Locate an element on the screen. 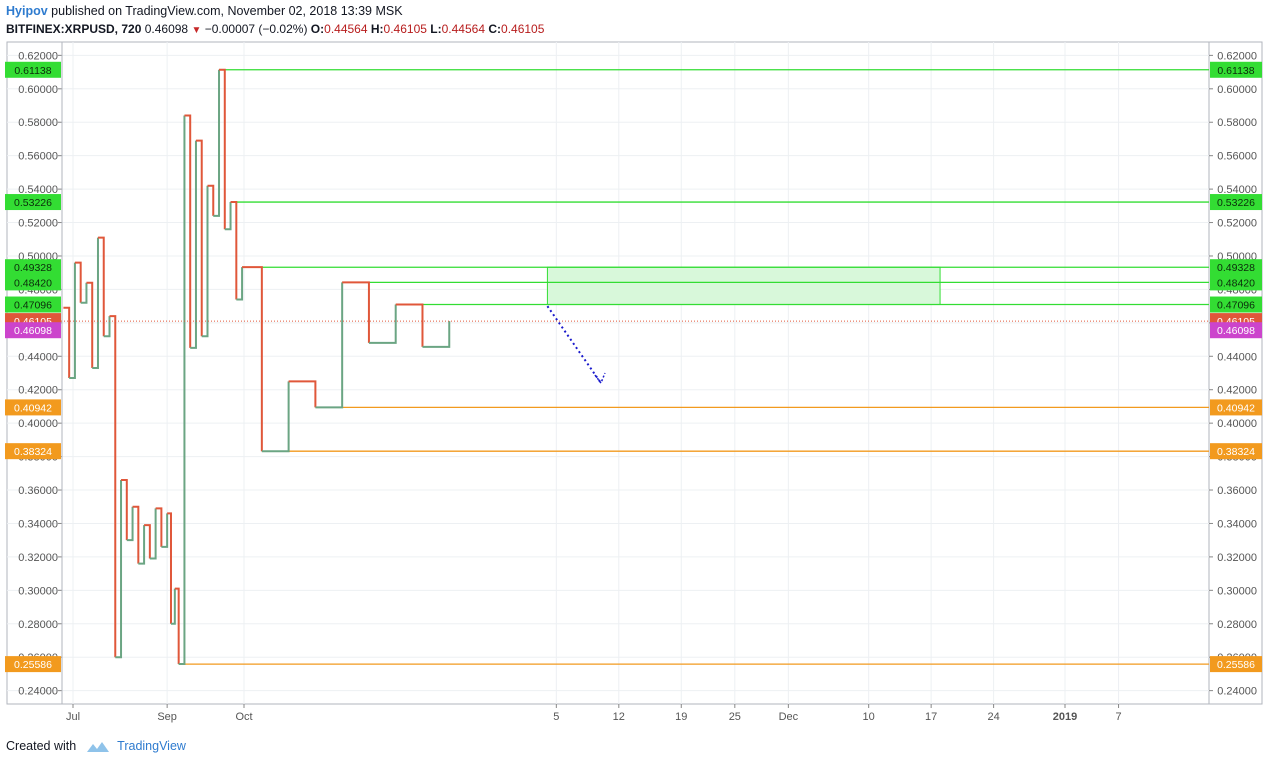  zone-rect is located at coordinates (743, 286).